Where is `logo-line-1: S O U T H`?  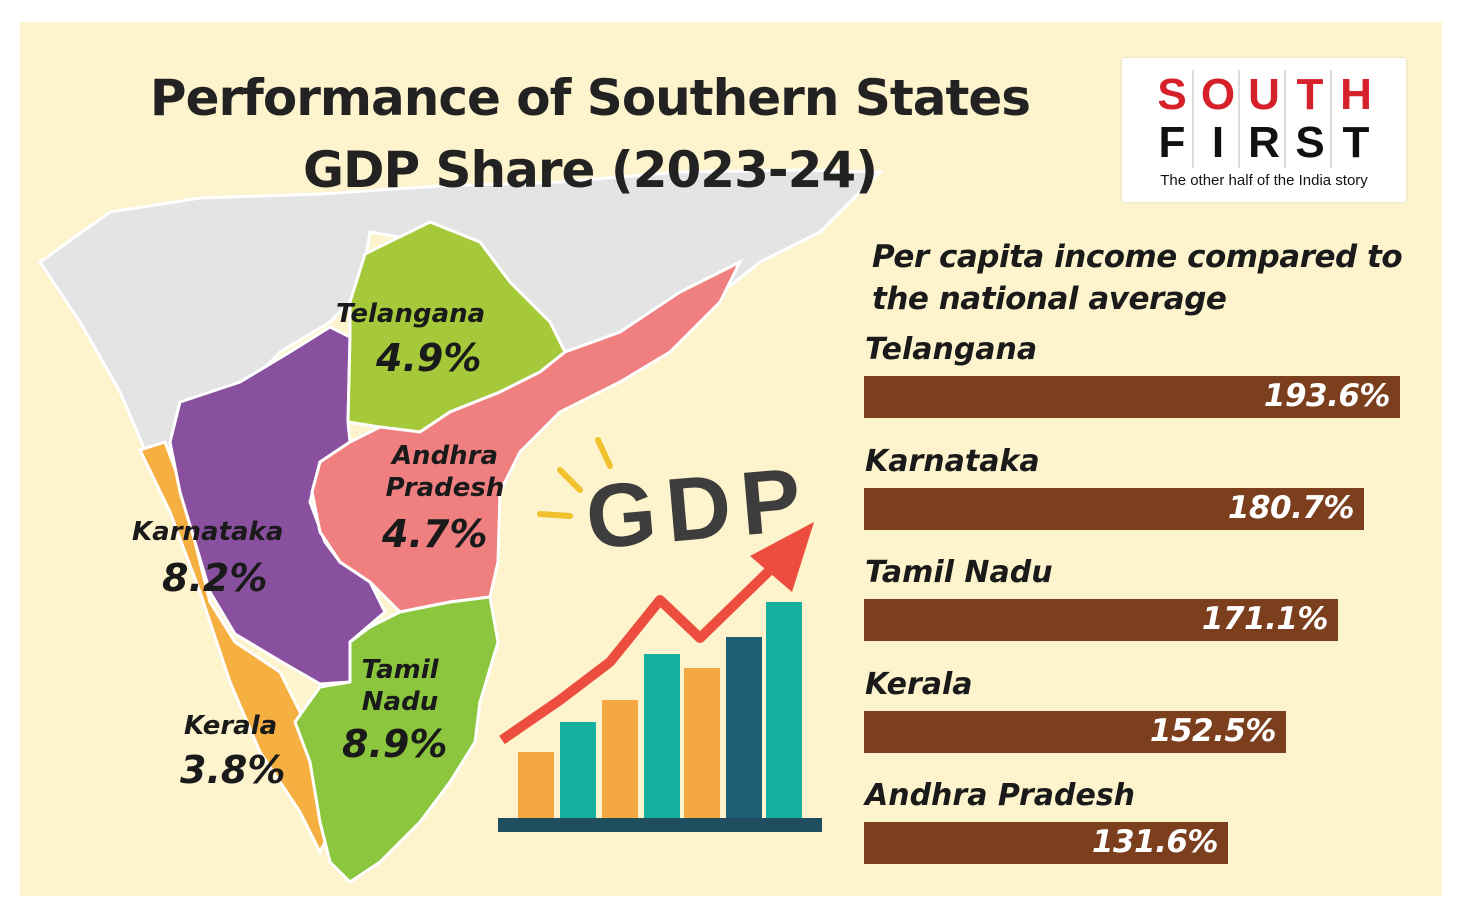 logo-line-1: S O U T H is located at coordinates (1264, 95).